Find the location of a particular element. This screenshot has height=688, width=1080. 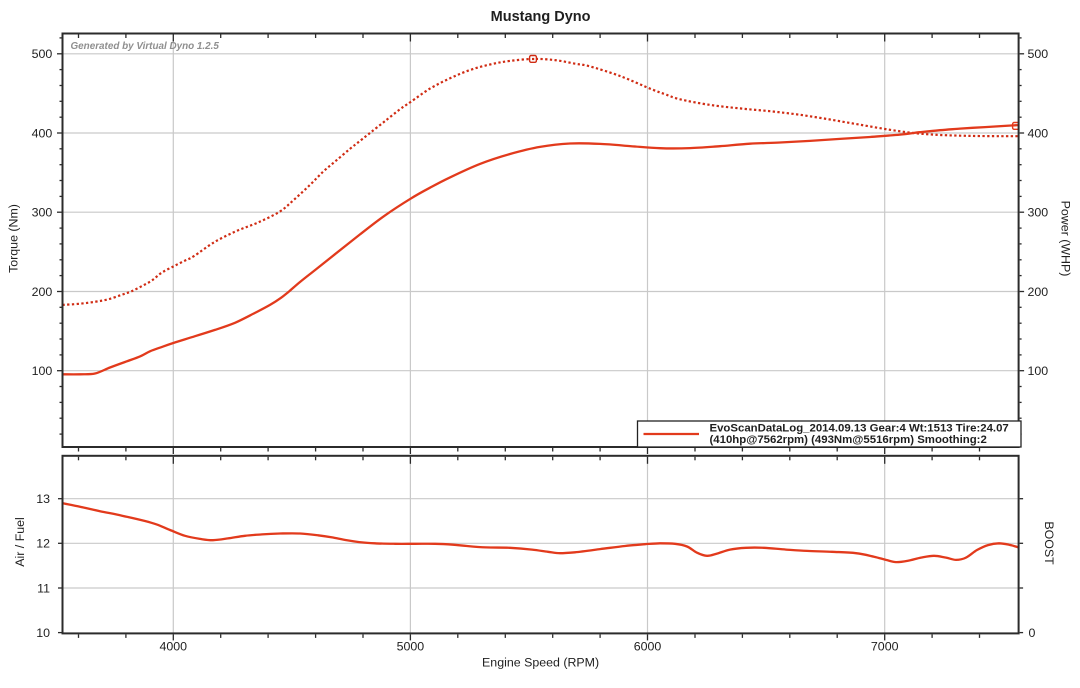

svg-text: 12 is located at coordinates (43, 544).